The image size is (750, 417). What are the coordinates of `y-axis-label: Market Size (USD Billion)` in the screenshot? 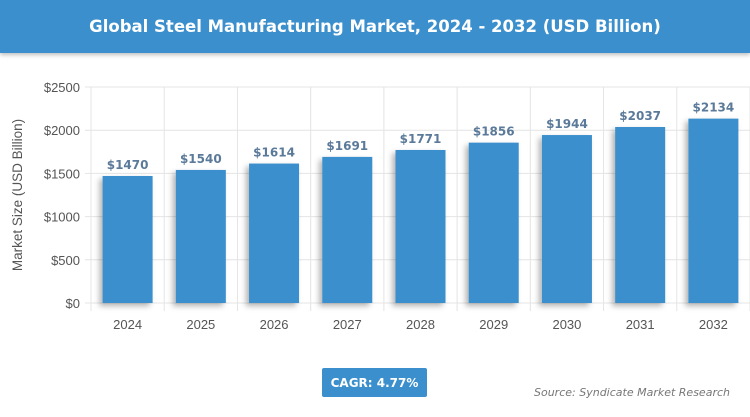 It's located at (17, 195).